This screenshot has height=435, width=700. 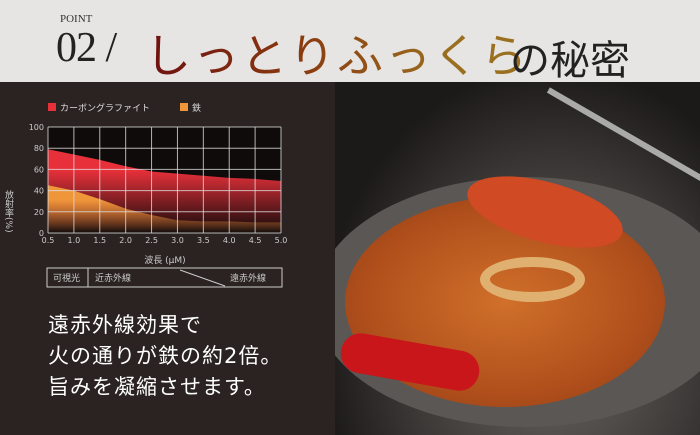 I want to click on page-title-suffix: の秘密, so click(x=570, y=61).